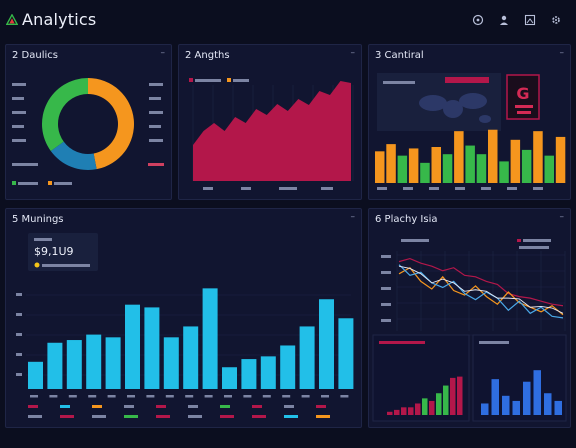  What do you see at coordinates (66, 265) in the screenshot?
I see `kpi-caption` at bounding box center [66, 265].